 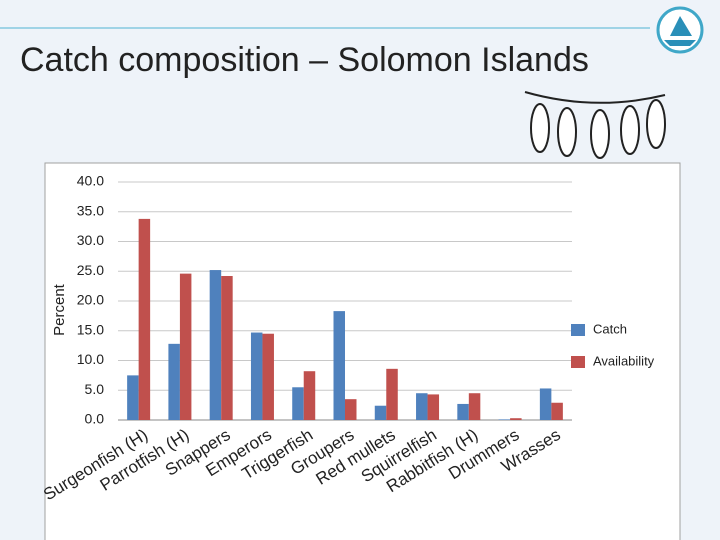 I want to click on y-tick-label: 5.0, so click(x=95, y=389).